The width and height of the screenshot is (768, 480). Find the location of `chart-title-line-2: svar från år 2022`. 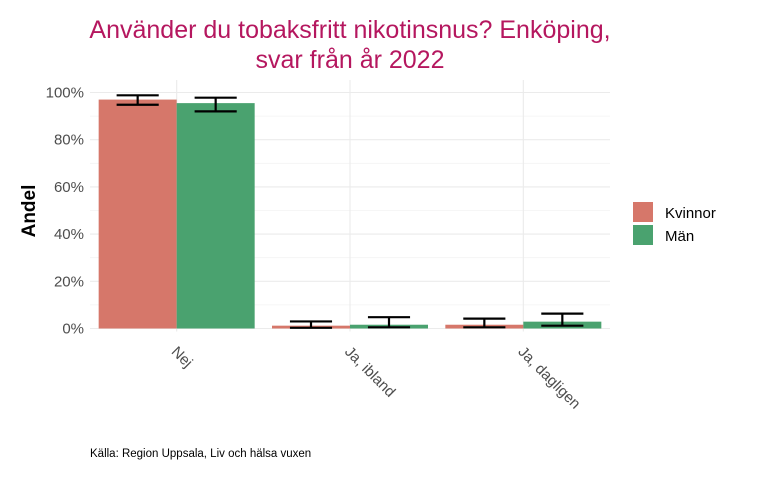

chart-title-line-2: svar från år 2022 is located at coordinates (350, 60).